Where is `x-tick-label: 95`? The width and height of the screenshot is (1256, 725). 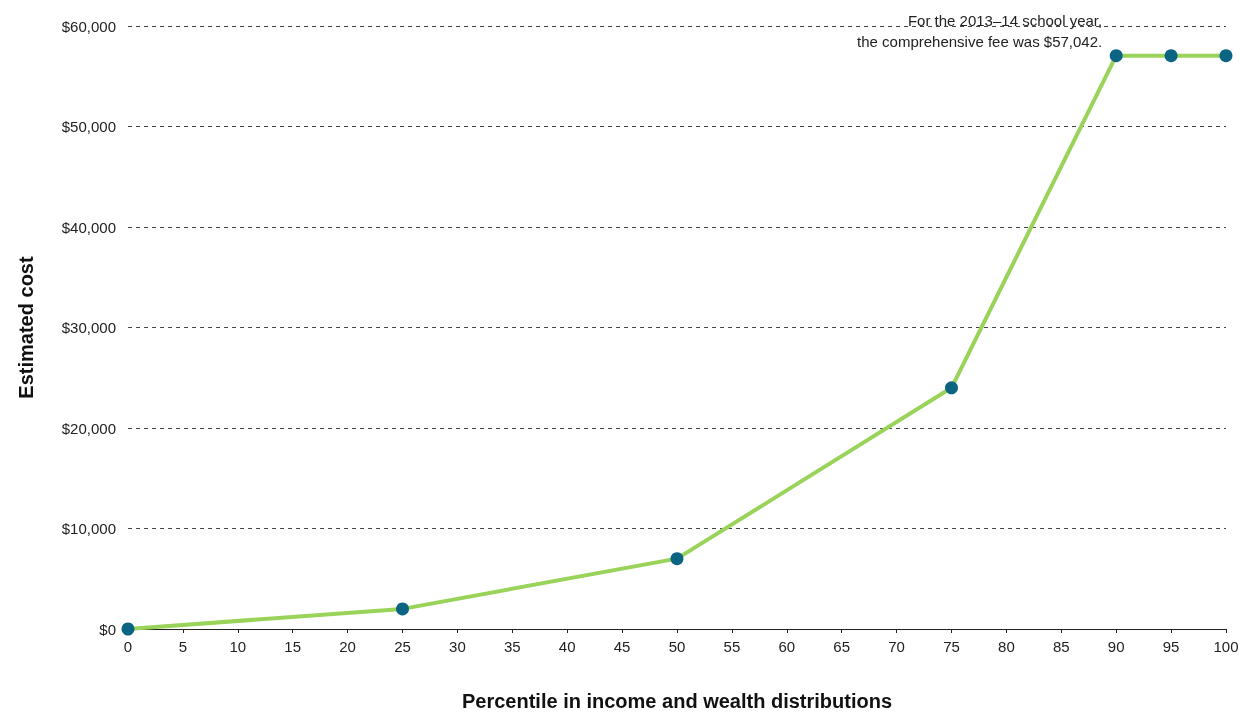
x-tick-label: 95 is located at coordinates (1171, 646).